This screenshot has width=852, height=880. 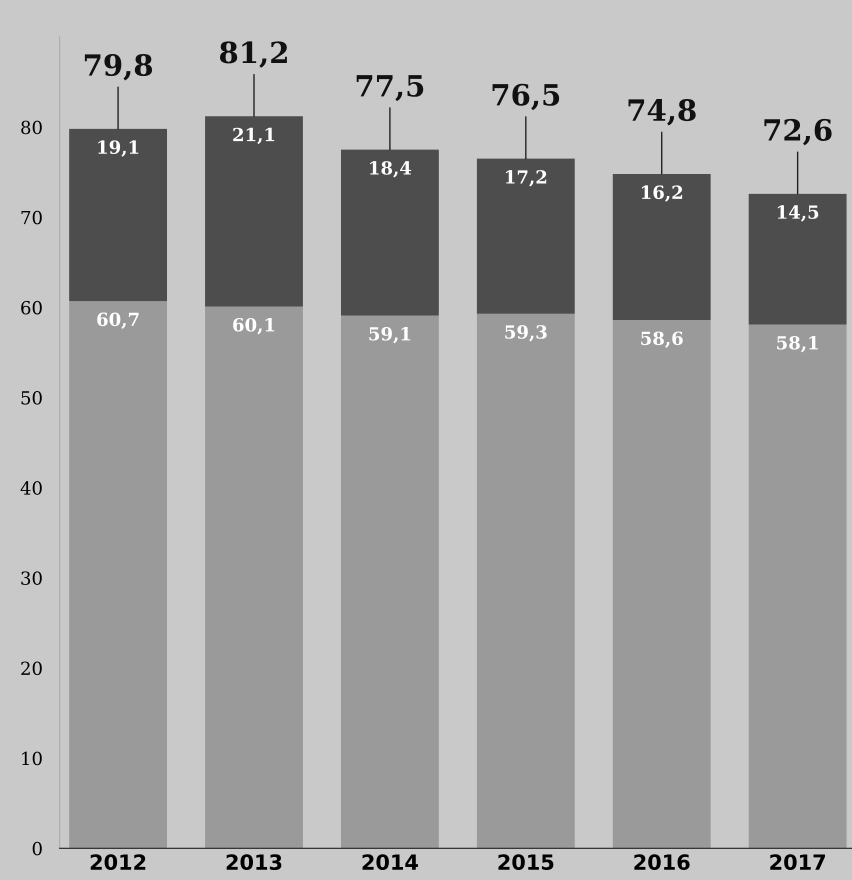 I want to click on x-tick-label: 2014, so click(x=390, y=862).